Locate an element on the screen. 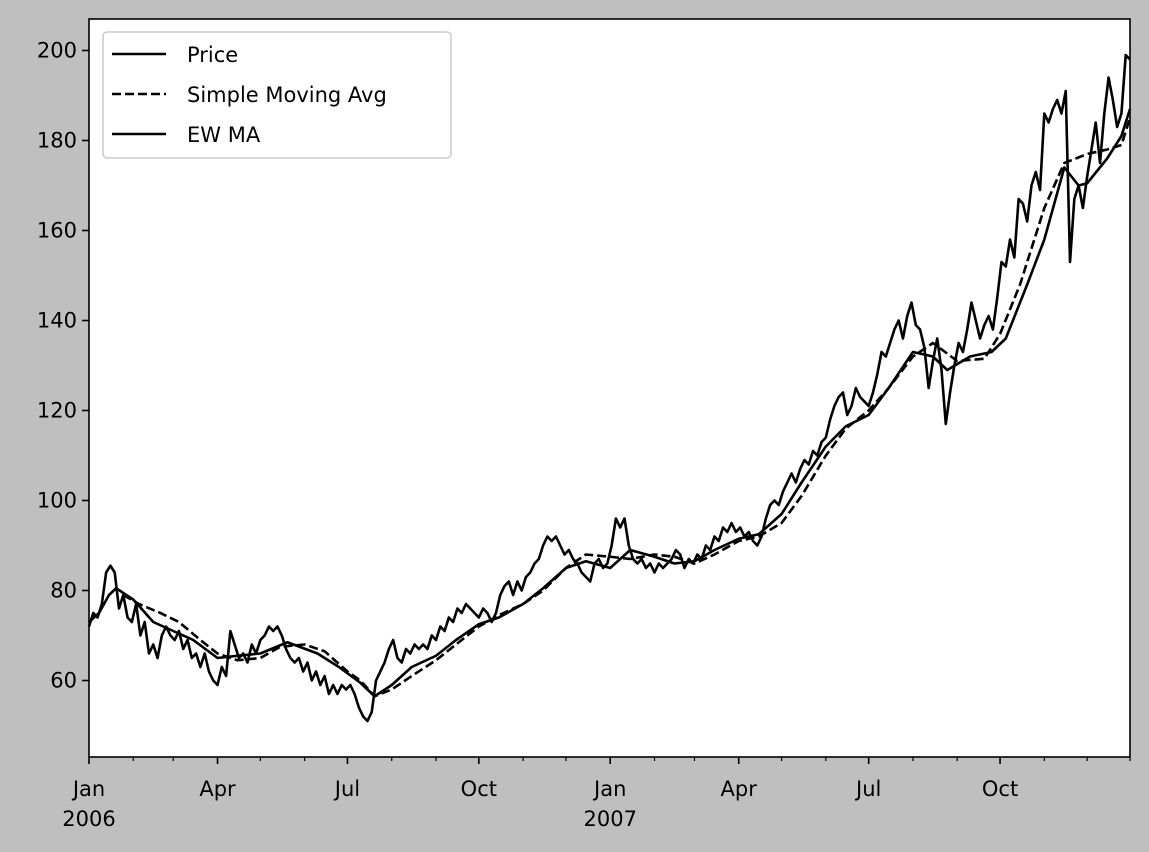  y-axis: 60 80 100 120 140 160 180 200 is located at coordinates (63, 366).